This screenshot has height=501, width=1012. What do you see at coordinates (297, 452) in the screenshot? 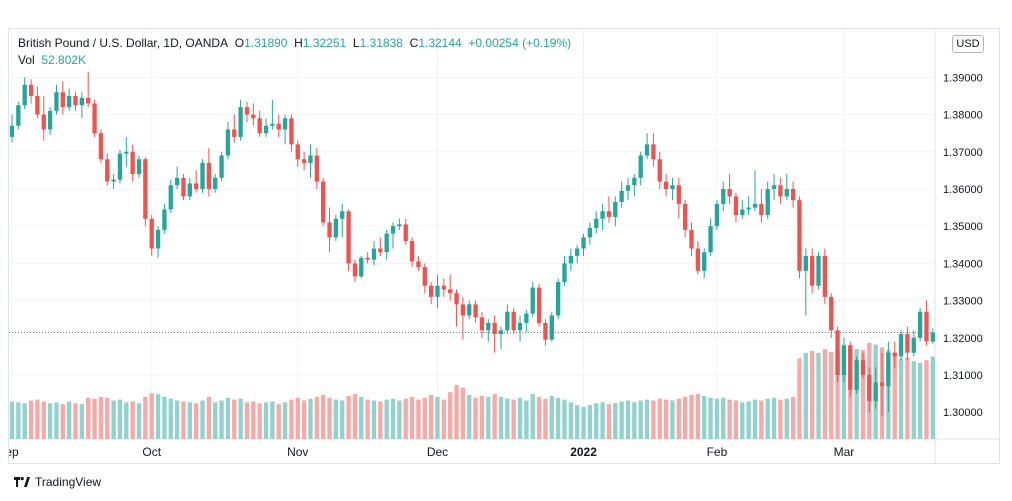
I see `x-tick-label: Nov` at bounding box center [297, 452].